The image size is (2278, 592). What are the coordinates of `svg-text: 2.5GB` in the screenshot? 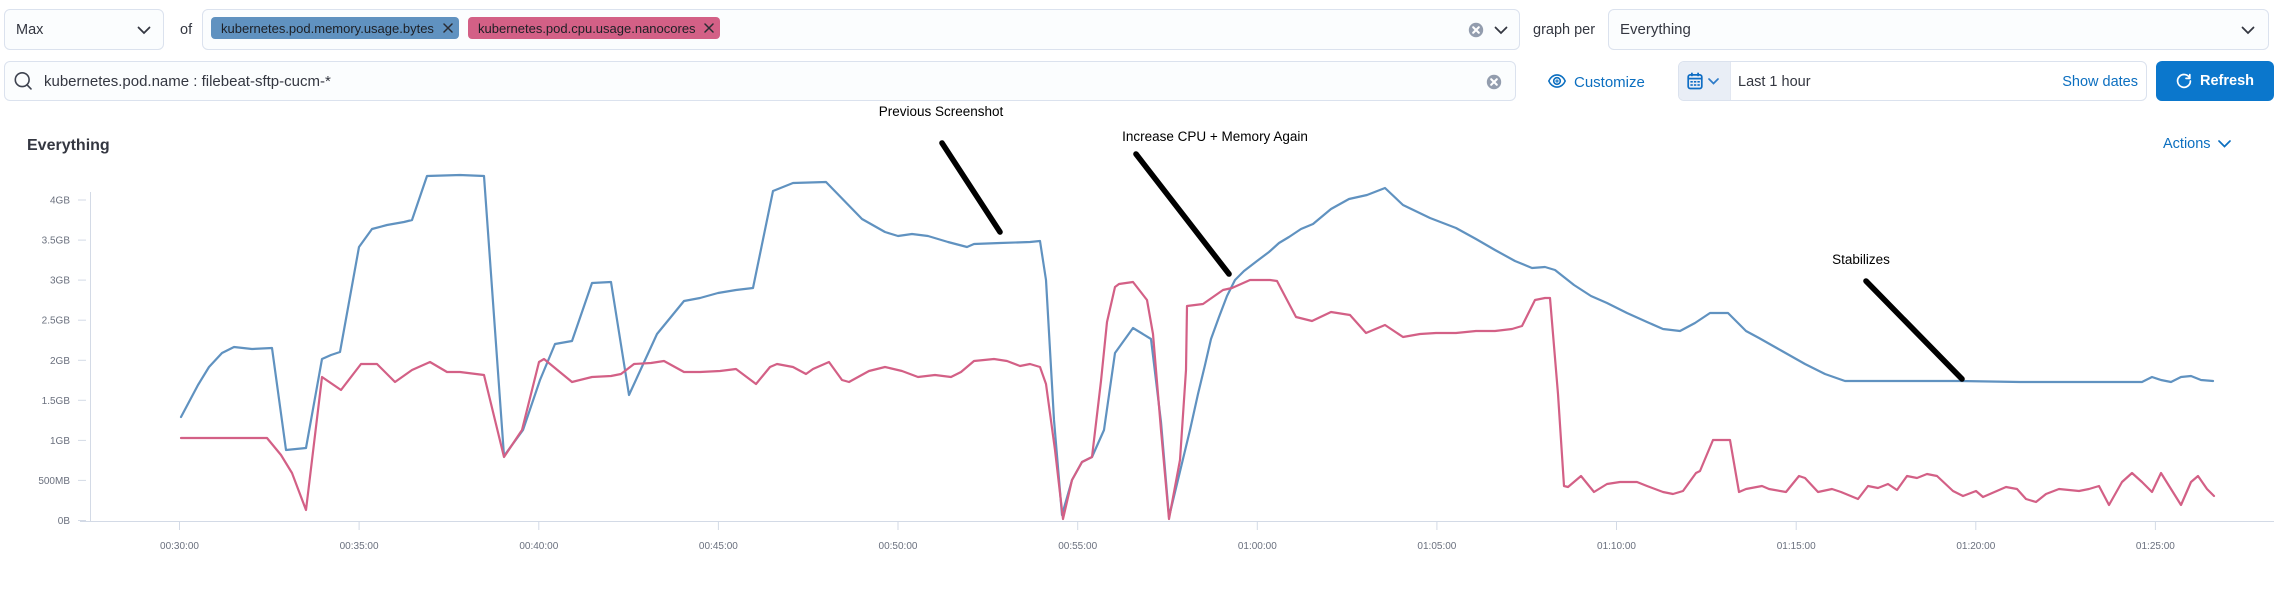 It's located at (56, 321).